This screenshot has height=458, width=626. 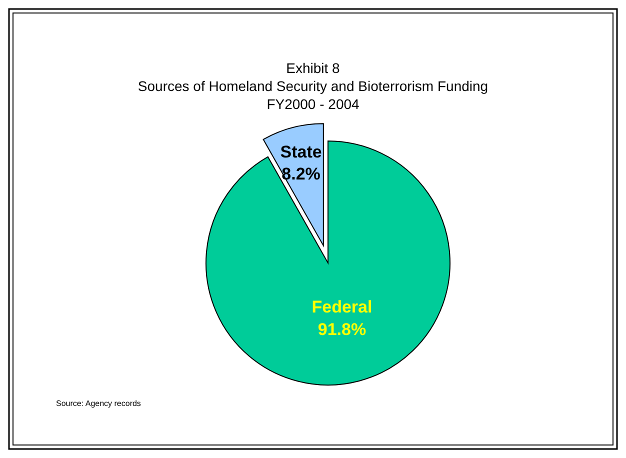 I want to click on data-label: 91.8%, so click(x=342, y=329).